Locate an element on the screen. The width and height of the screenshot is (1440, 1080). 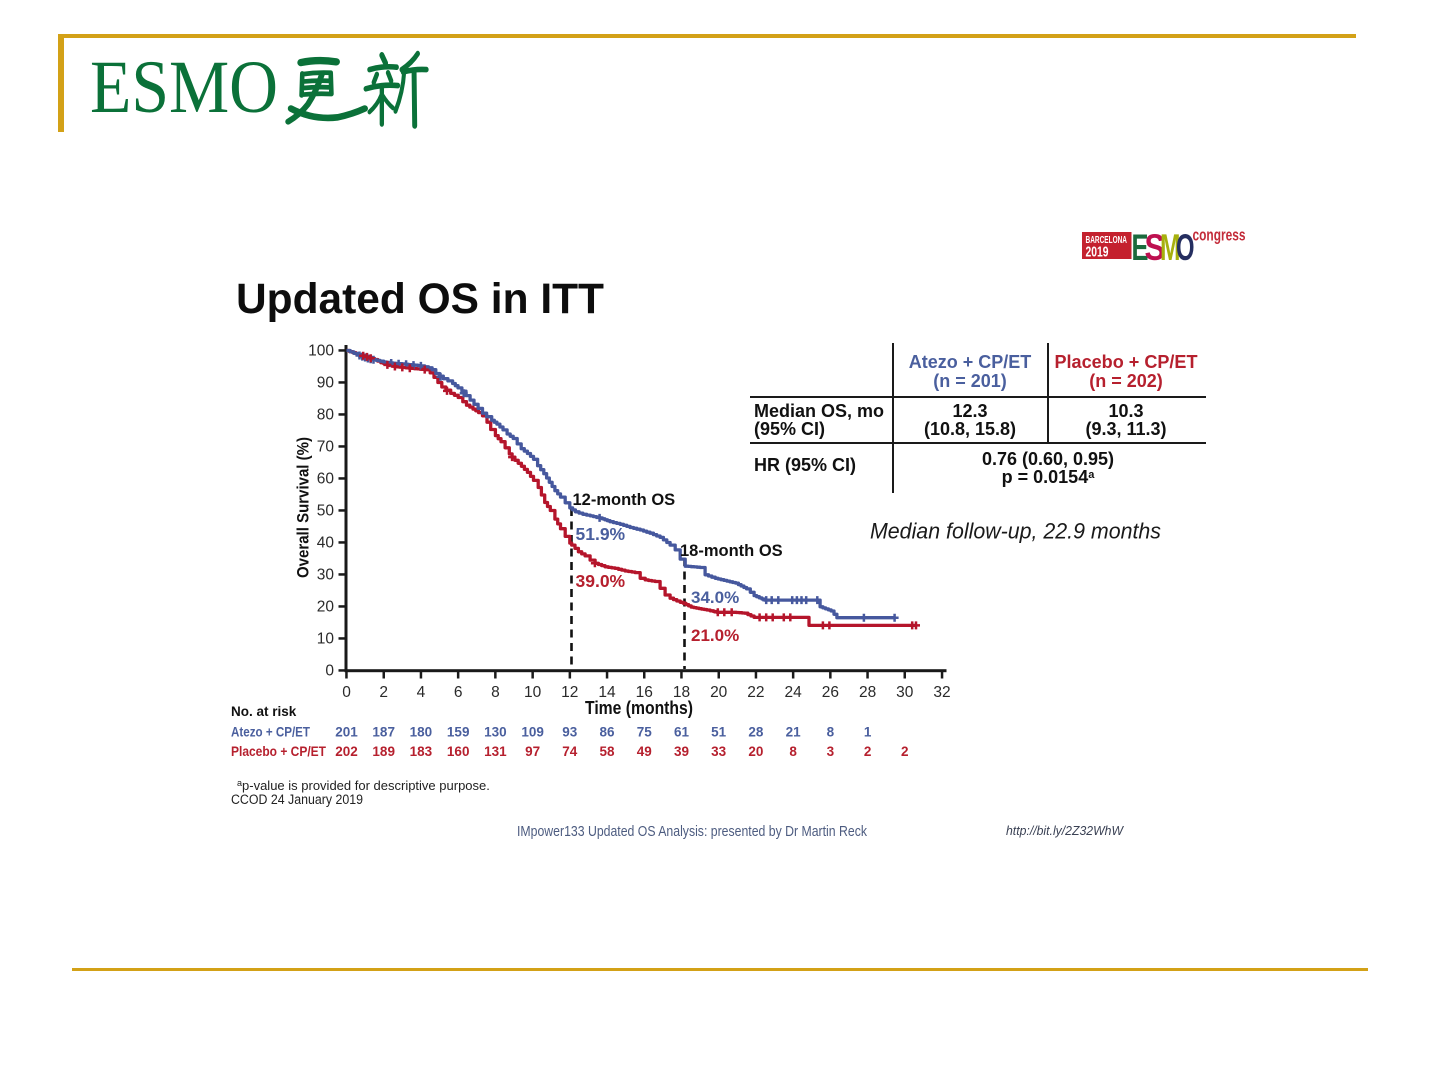
svg-text: S is located at coordinates (1155, 247).